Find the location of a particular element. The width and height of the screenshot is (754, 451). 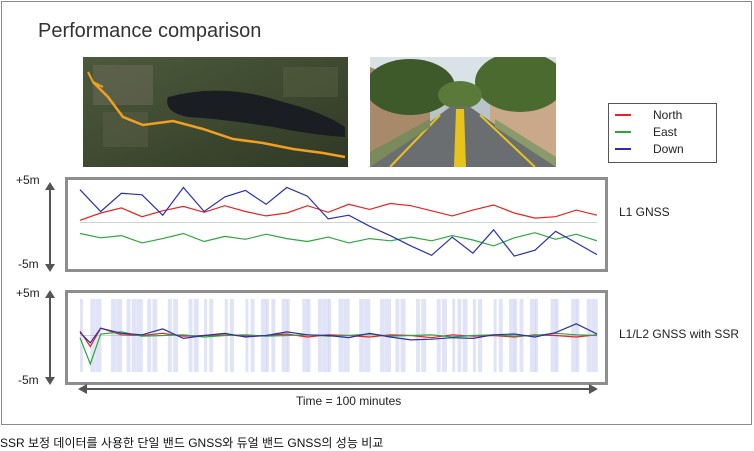

legend-label-down: Down is located at coordinates (668, 149).